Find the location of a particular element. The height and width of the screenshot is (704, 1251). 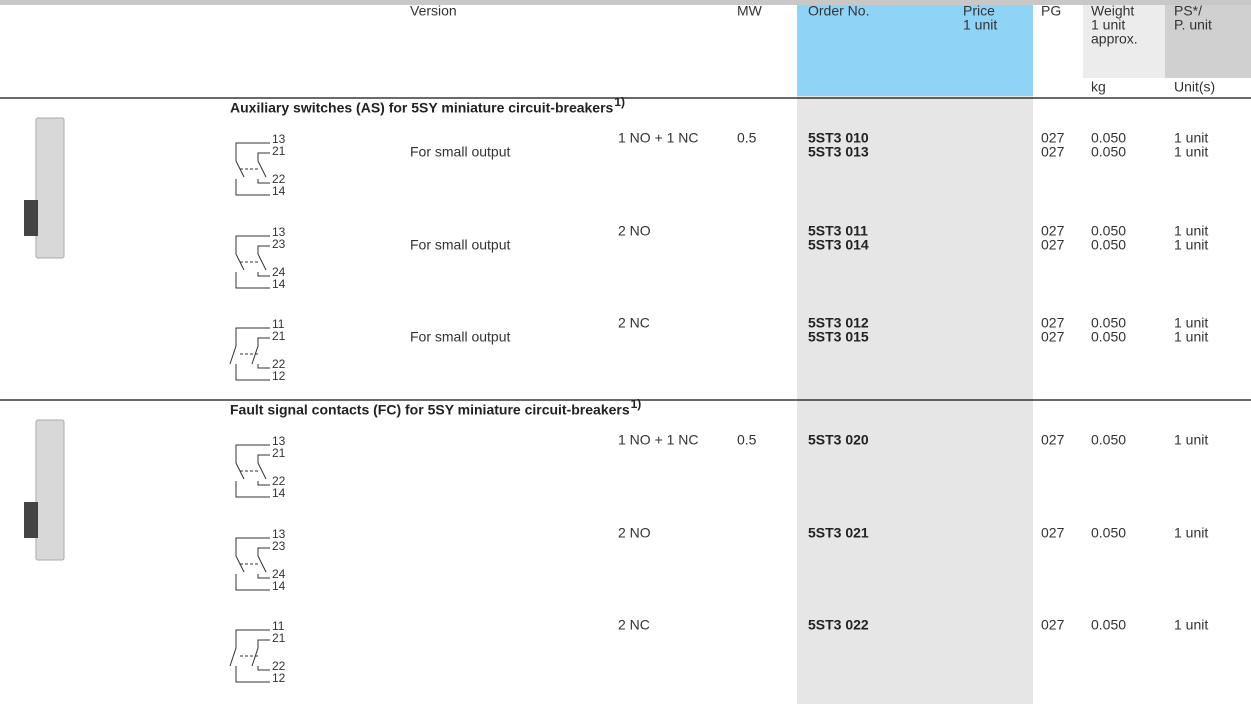

order-no: 5ST3 011 is located at coordinates (838, 231).